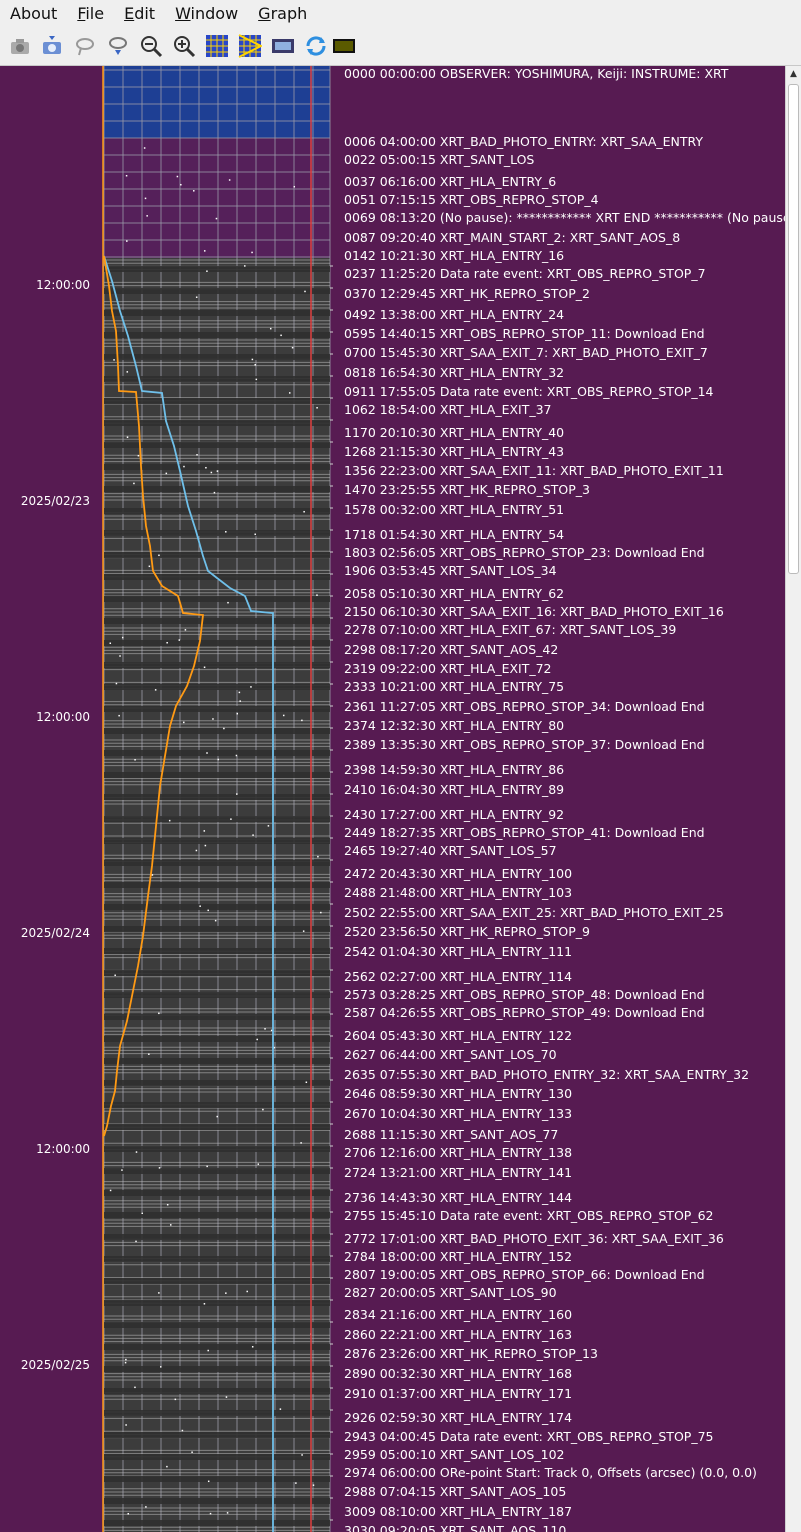 The image size is (801, 1532). I want to click on saa-band, so click(217, 102).